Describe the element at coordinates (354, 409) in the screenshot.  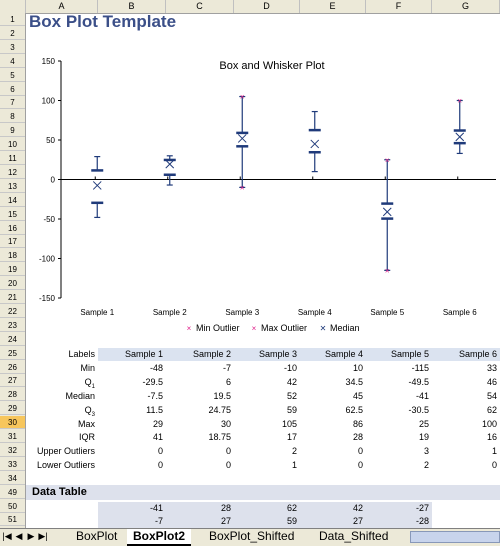
I see `value-cell: 62.5` at that location.